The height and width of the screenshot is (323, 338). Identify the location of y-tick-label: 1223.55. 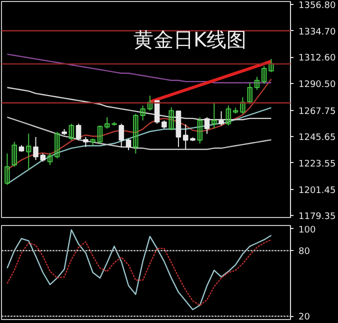
(317, 164).